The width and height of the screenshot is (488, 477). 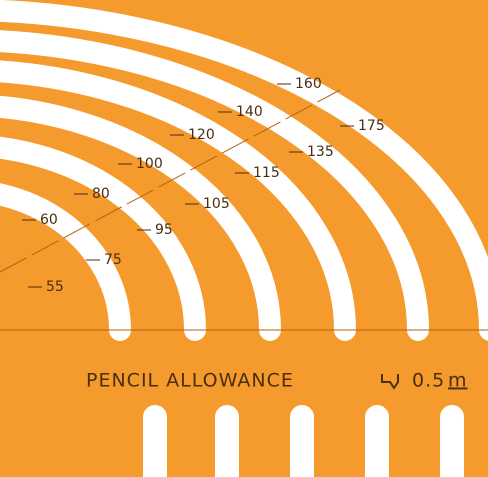 I want to click on size-label: 120, so click(x=201, y=135).